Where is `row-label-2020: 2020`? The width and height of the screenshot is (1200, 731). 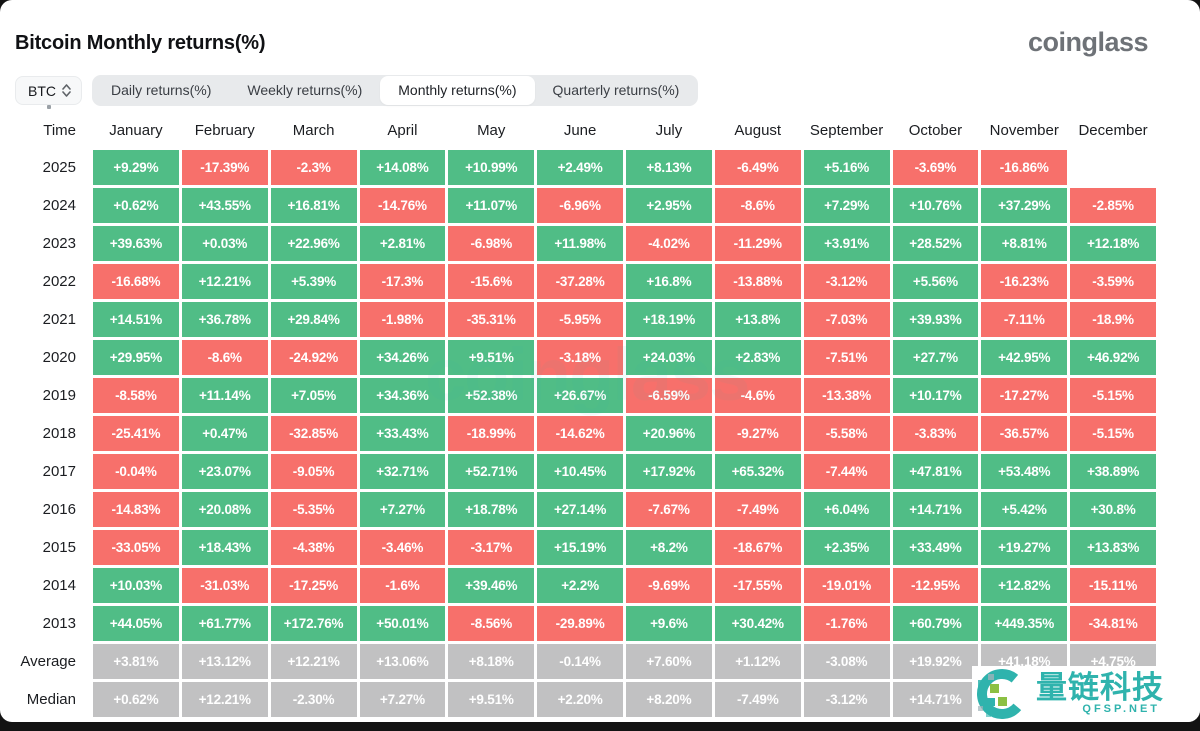 row-label-2020: 2020 is located at coordinates (59, 357).